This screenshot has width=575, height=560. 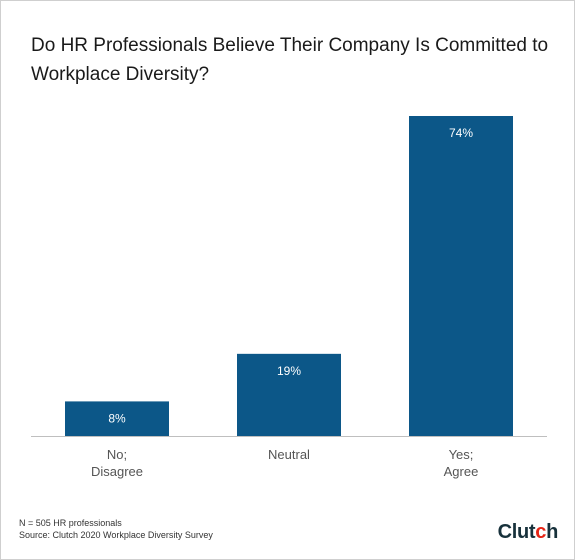 What do you see at coordinates (117, 471) in the screenshot?
I see `category-label: Disagree` at bounding box center [117, 471].